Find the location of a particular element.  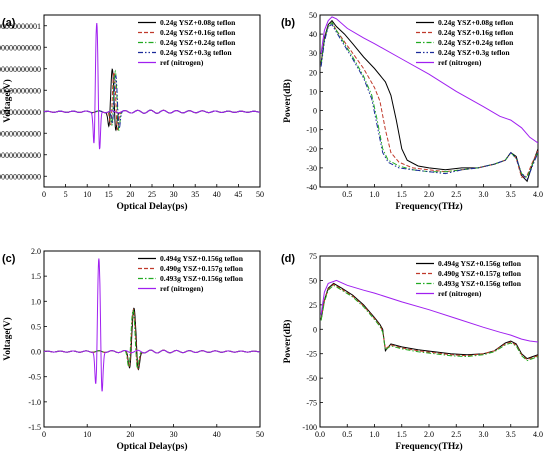

y-tick-label: -50 is located at coordinates (311, 378).